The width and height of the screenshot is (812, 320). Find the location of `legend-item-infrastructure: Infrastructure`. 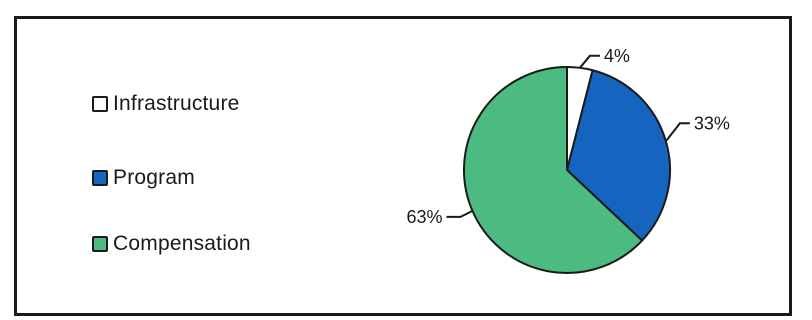

legend-item-infrastructure: Infrastructure is located at coordinates (166, 104).